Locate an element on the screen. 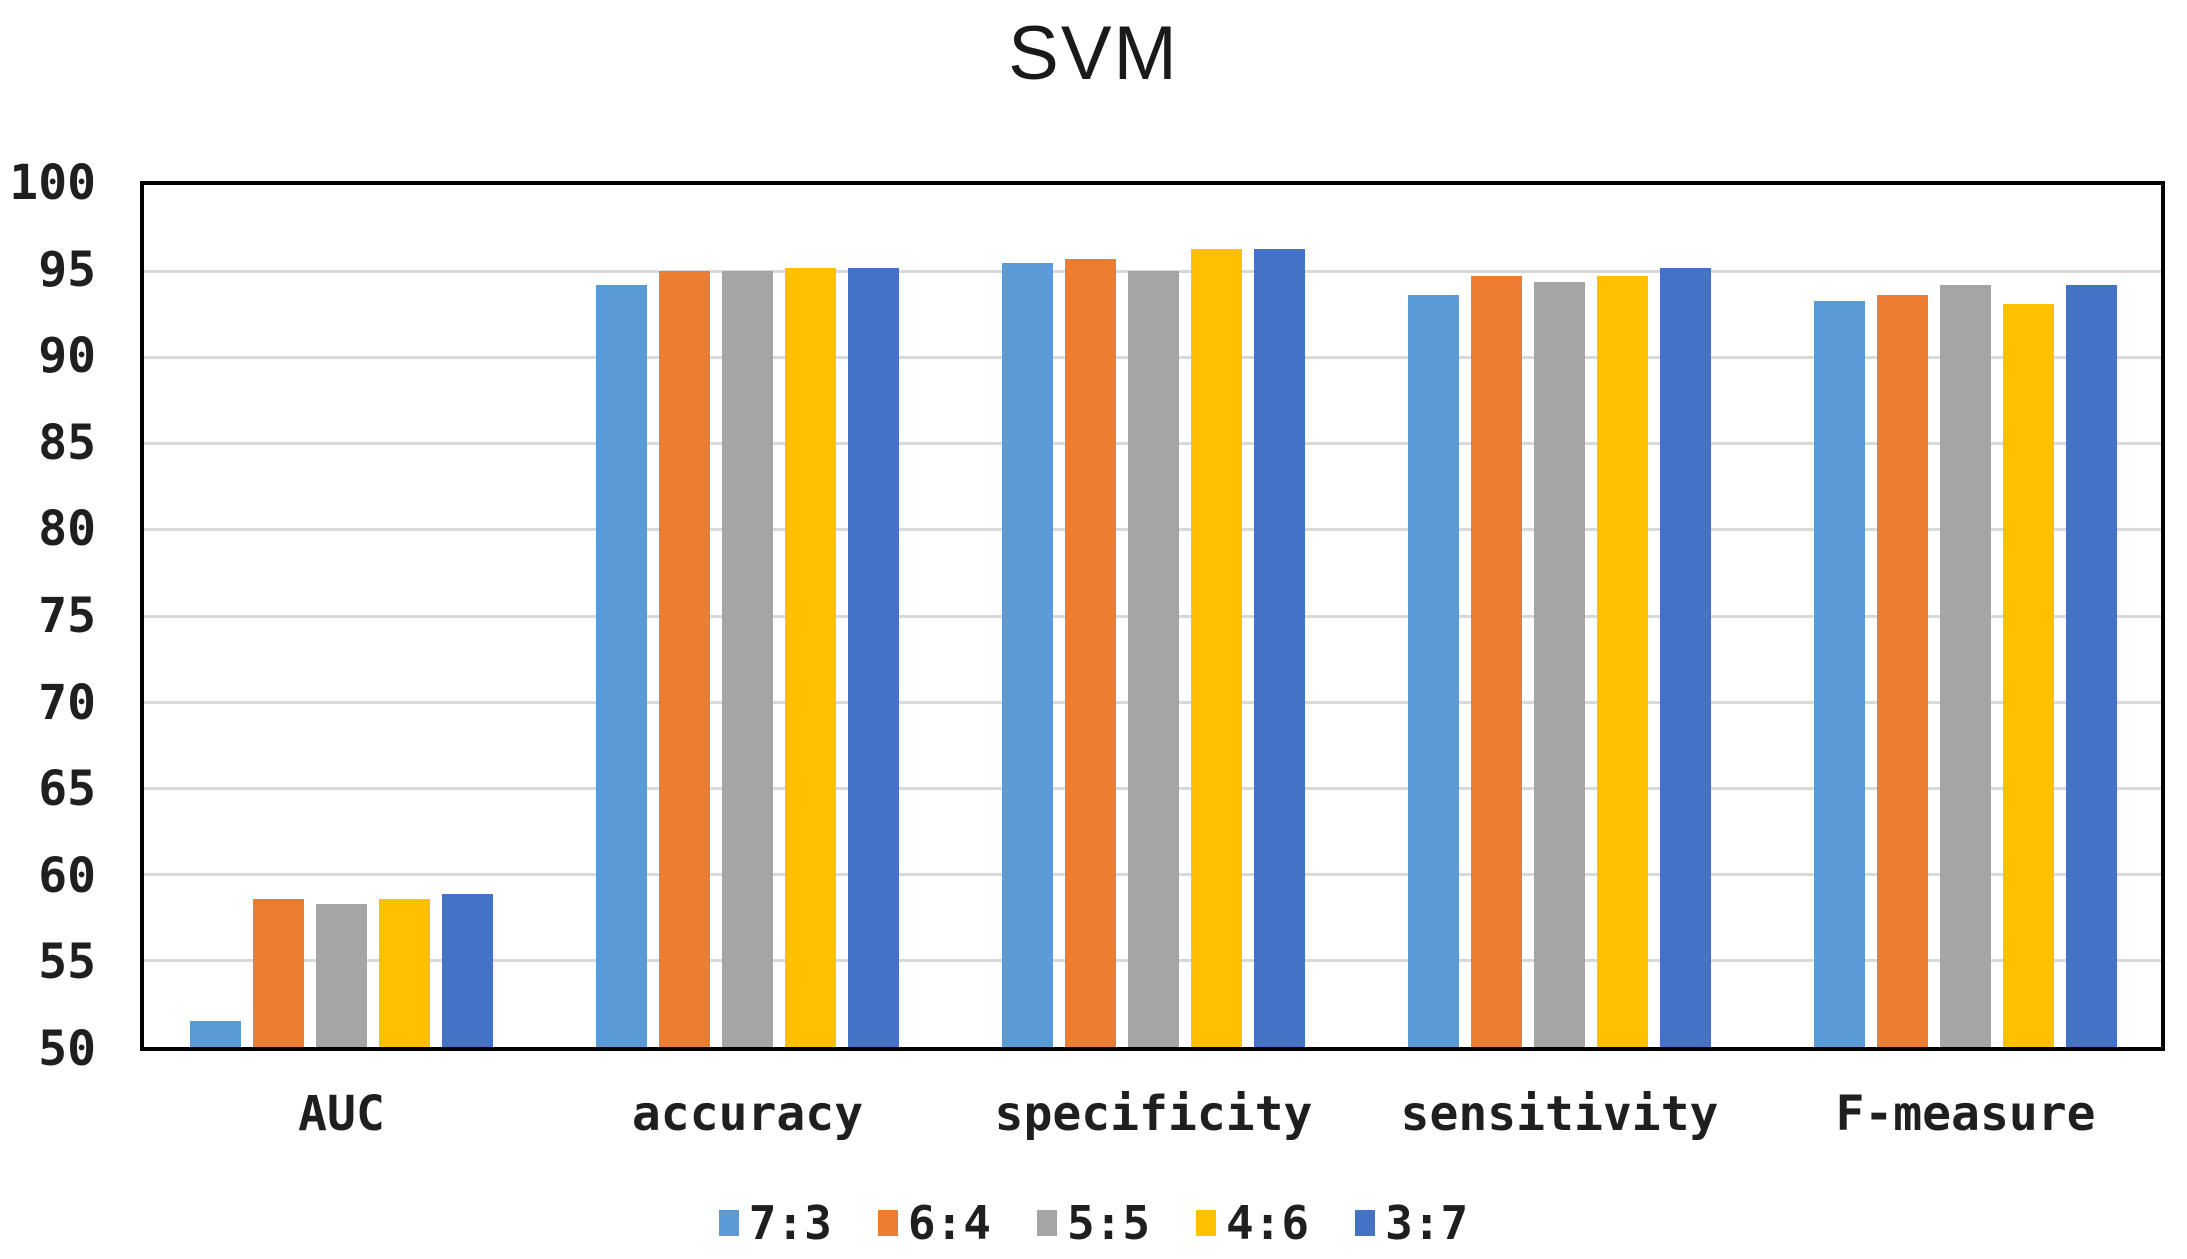 The width and height of the screenshot is (2187, 1259). y-tick-label-55: 55 is located at coordinates (67, 962).